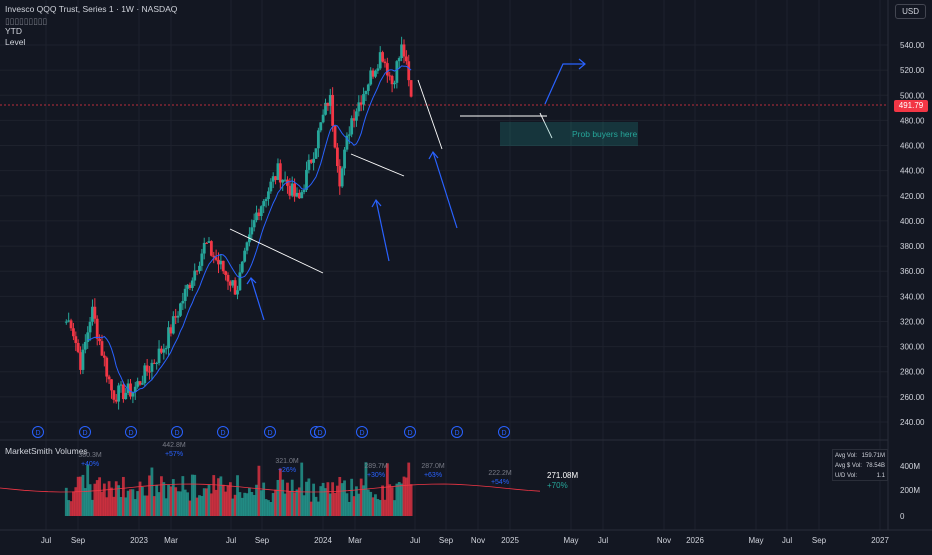  What do you see at coordinates (569, 134) in the screenshot?
I see `note-rectangle` at bounding box center [569, 134].